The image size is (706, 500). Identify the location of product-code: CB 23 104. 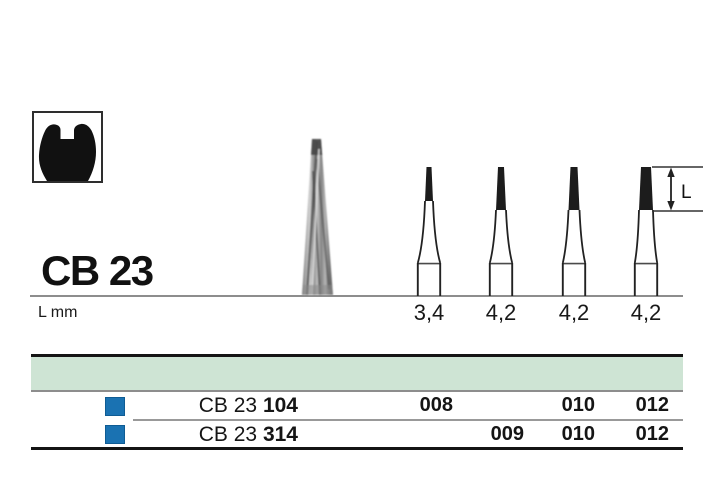
(214, 405).